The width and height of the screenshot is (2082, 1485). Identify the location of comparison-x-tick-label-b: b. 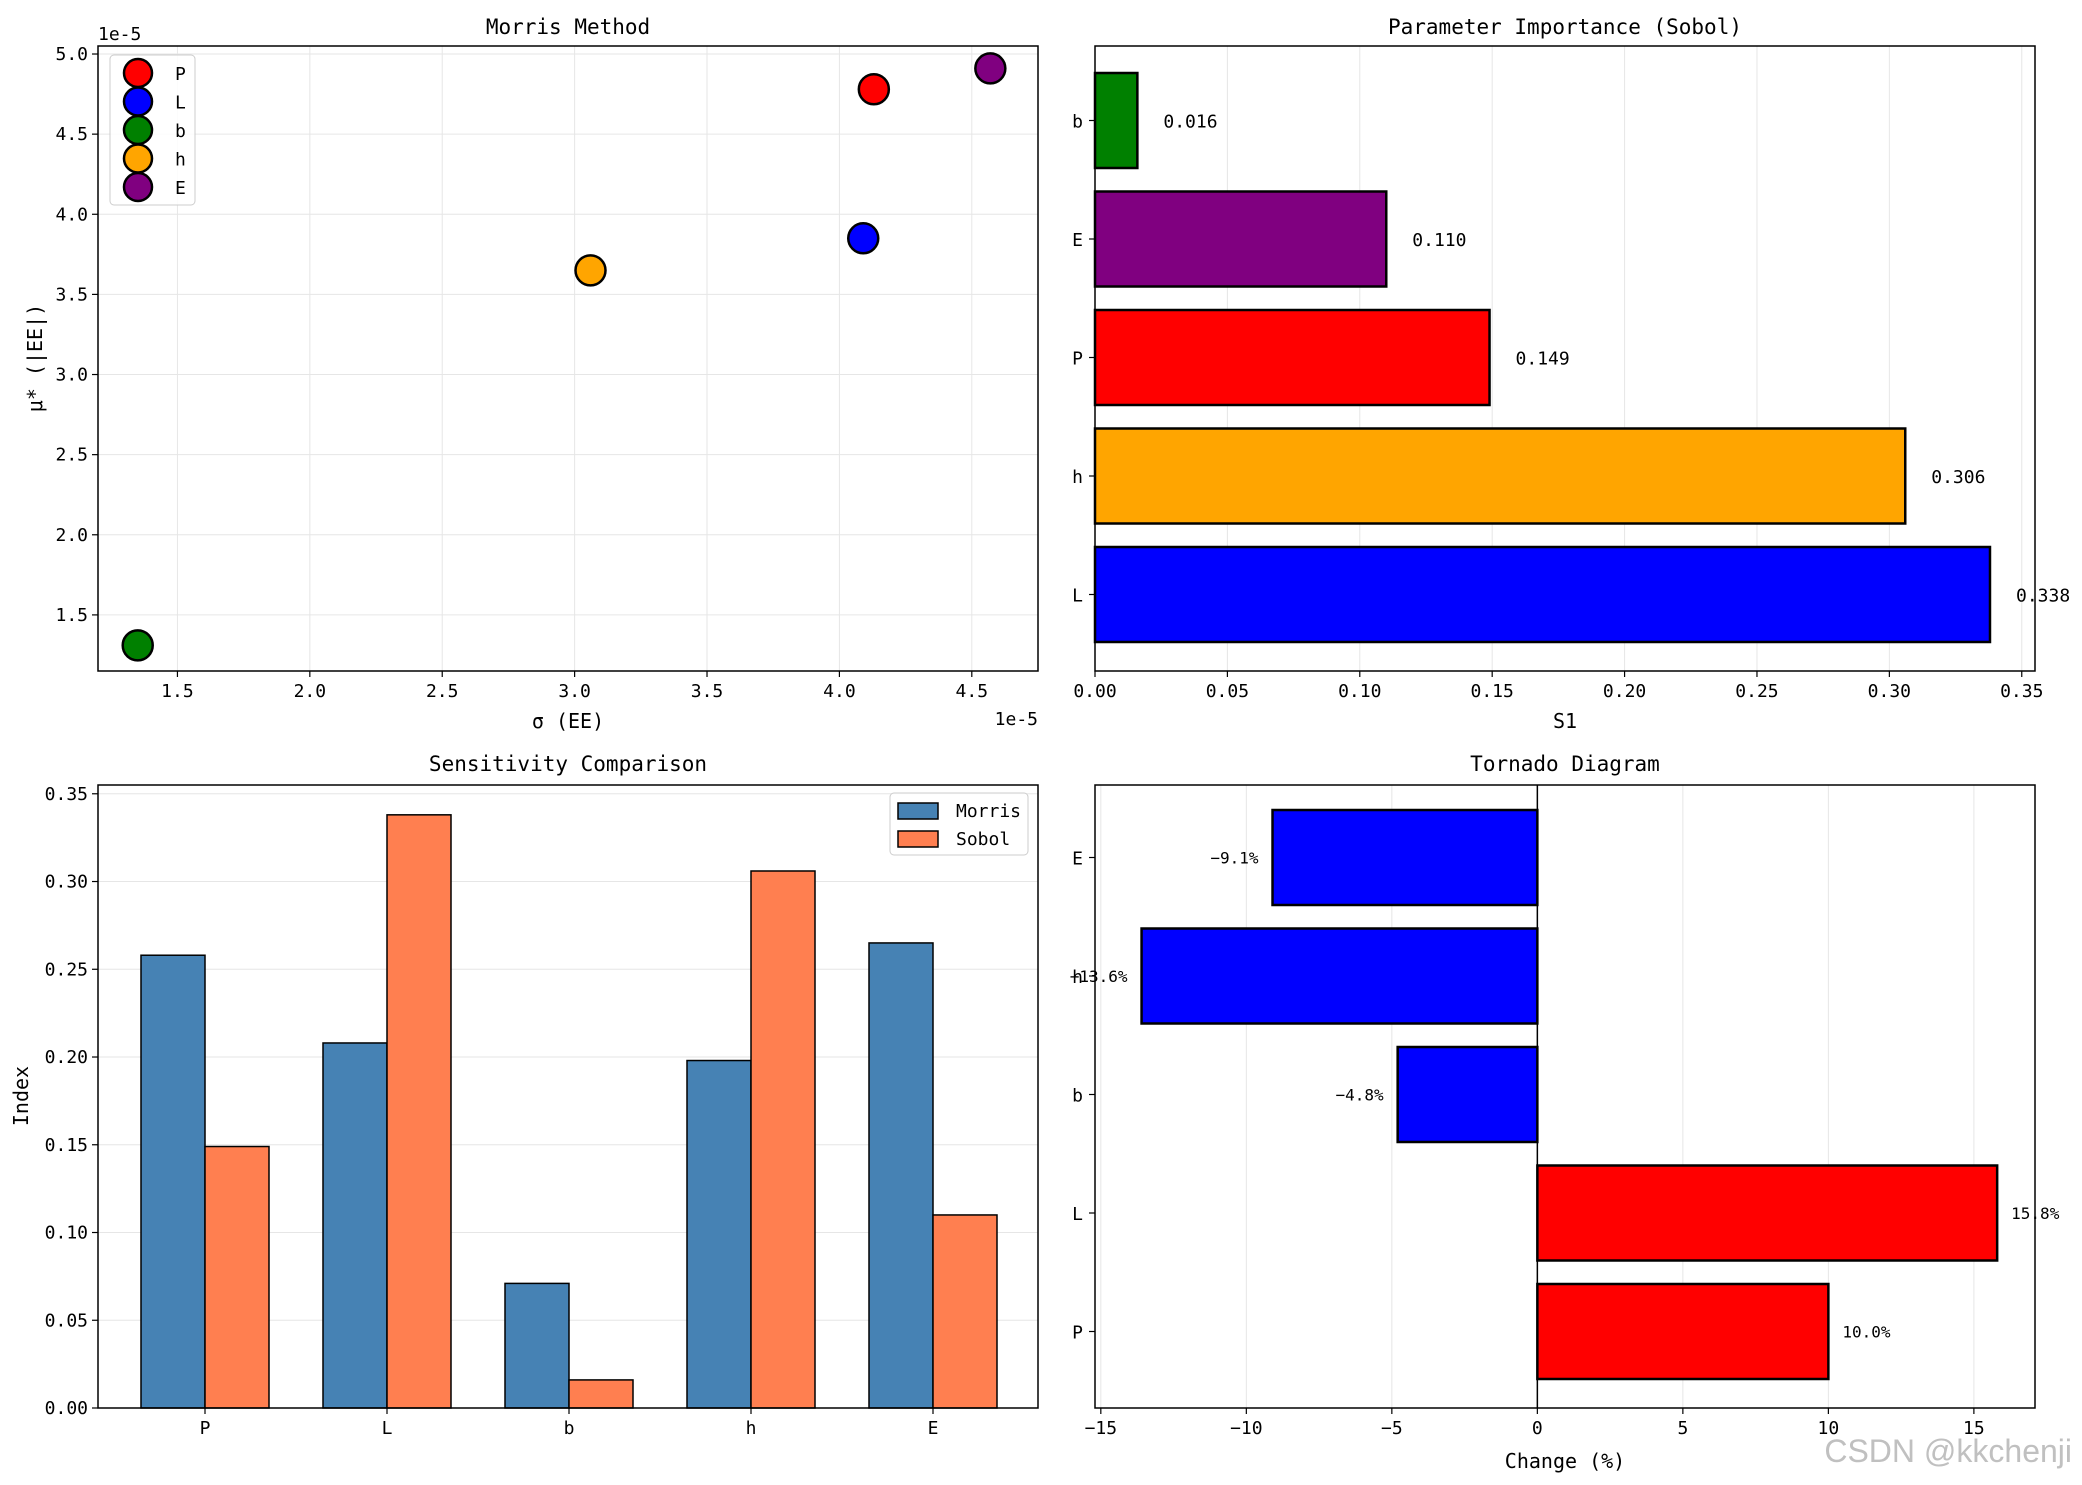
(569, 1428).